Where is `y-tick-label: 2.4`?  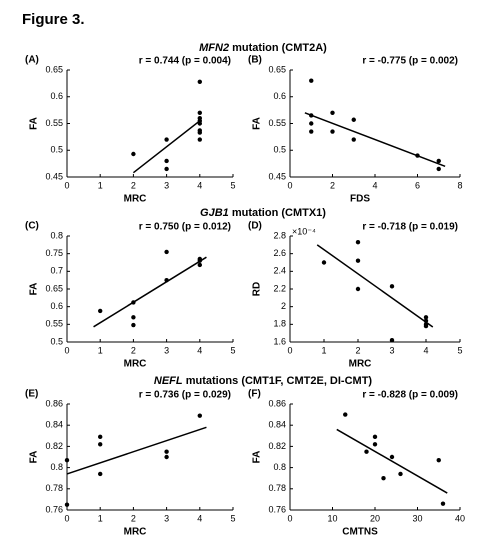 y-tick-label: 2.4 is located at coordinates (279, 271).